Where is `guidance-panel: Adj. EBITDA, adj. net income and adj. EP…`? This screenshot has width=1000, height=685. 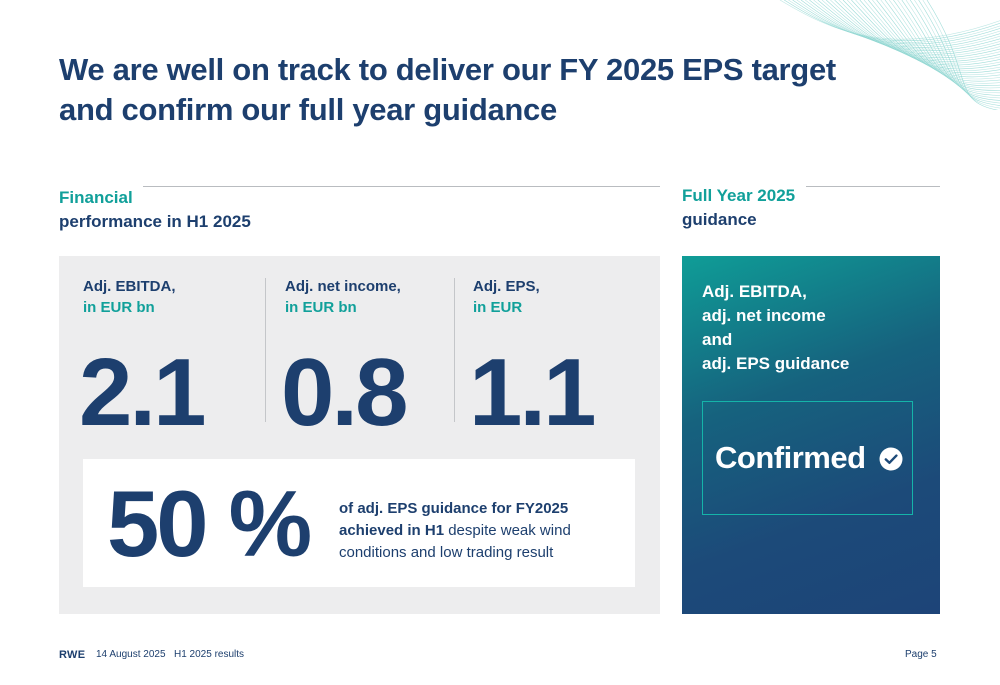 guidance-panel: Adj. EBITDA, adj. net income and adj. EP… is located at coordinates (811, 435).